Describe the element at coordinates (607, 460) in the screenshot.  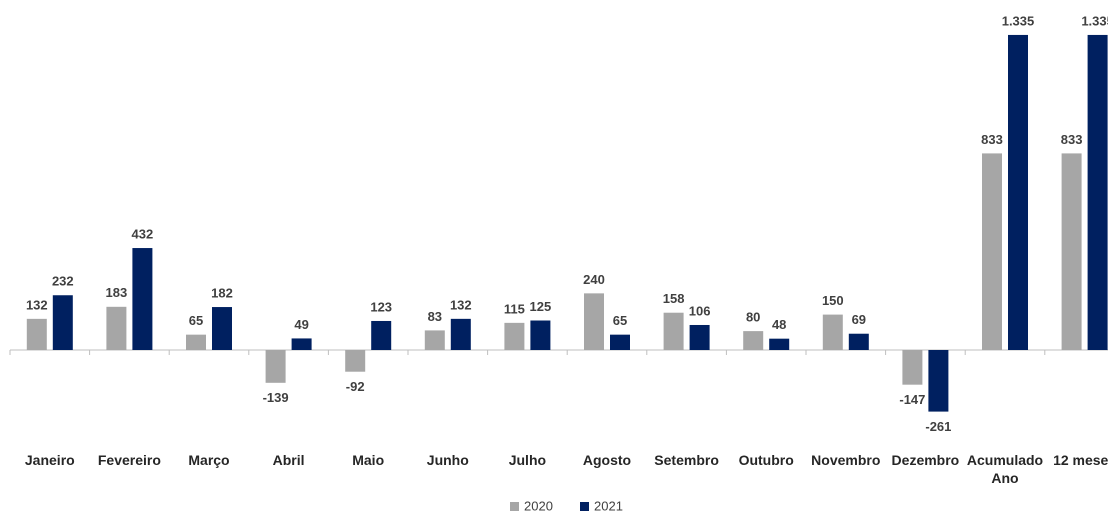
I see `x-tick-label: Agosto` at that location.